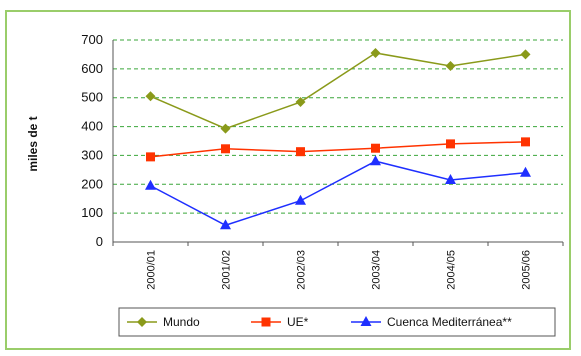 This screenshot has width=581, height=356. I want to click on y-tick-label: 300, so click(92, 154).